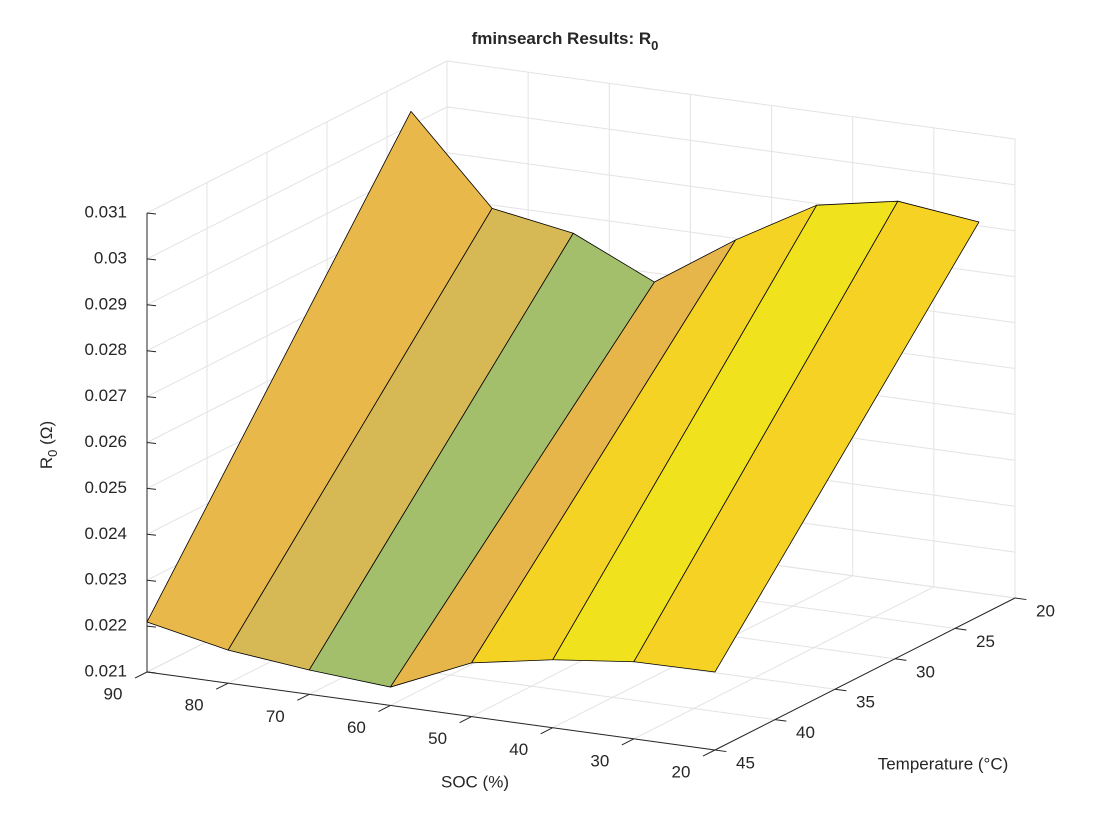 The height and width of the screenshot is (840, 1120). Describe the element at coordinates (431, 711) in the screenshot. I see `x-axis-line` at that location.